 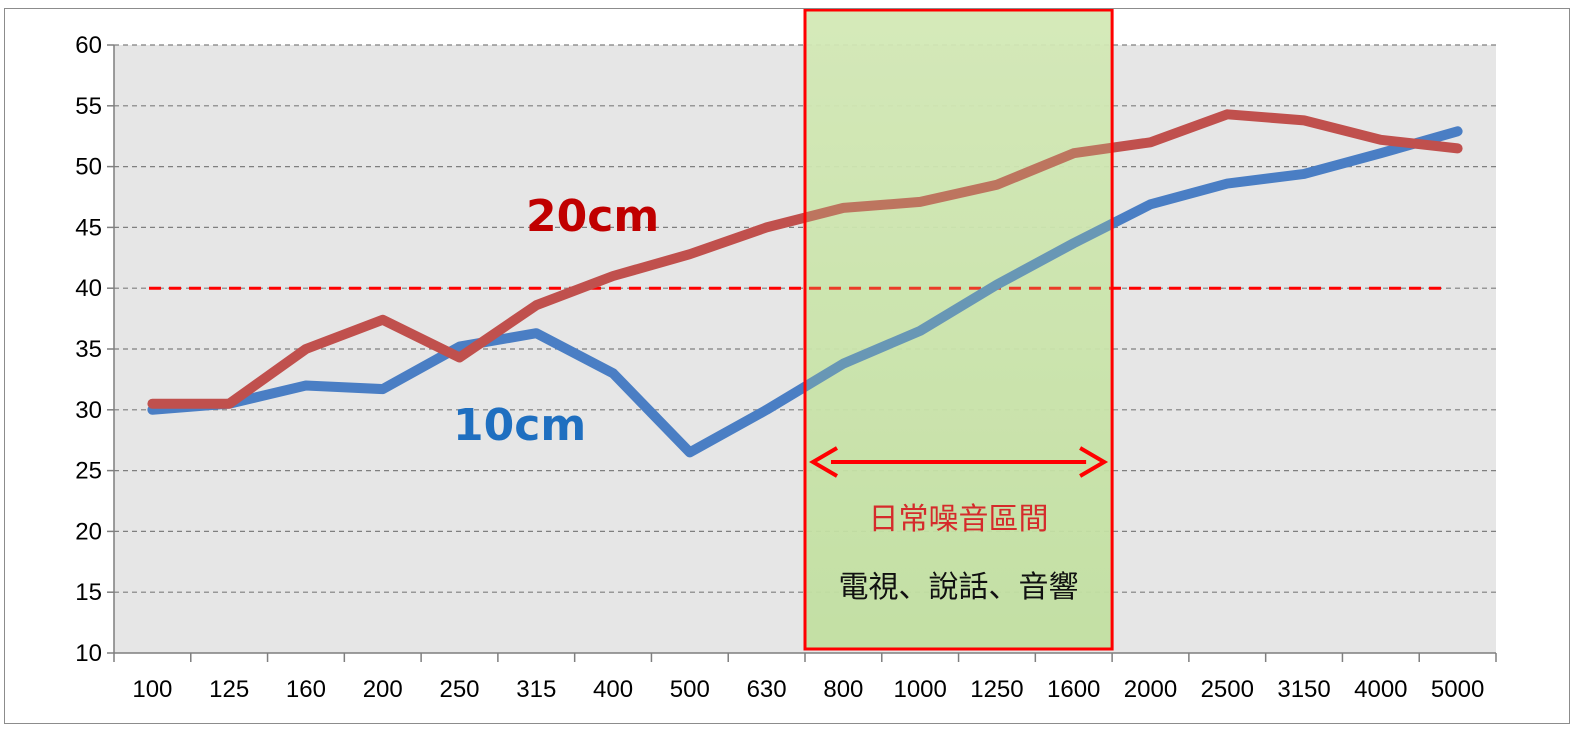 What do you see at coordinates (88, 106) in the screenshot?
I see `y-tick-label: 55` at bounding box center [88, 106].